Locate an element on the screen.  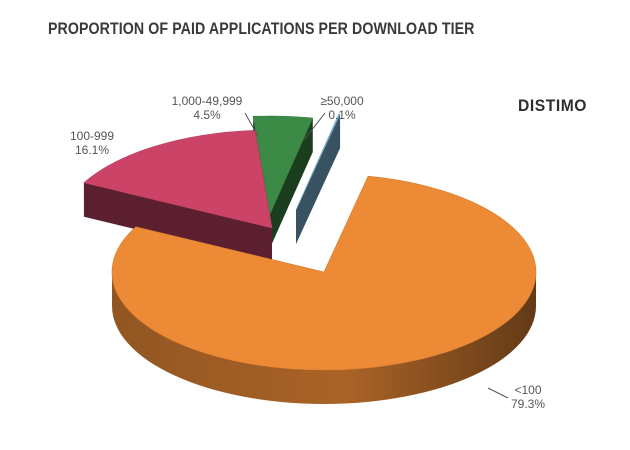
slice-label-100-999: 100-999 is located at coordinates (92, 136).